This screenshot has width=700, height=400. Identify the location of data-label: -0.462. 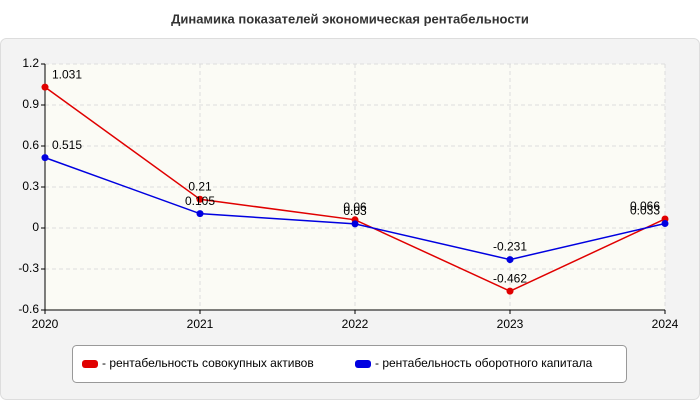
(510, 278).